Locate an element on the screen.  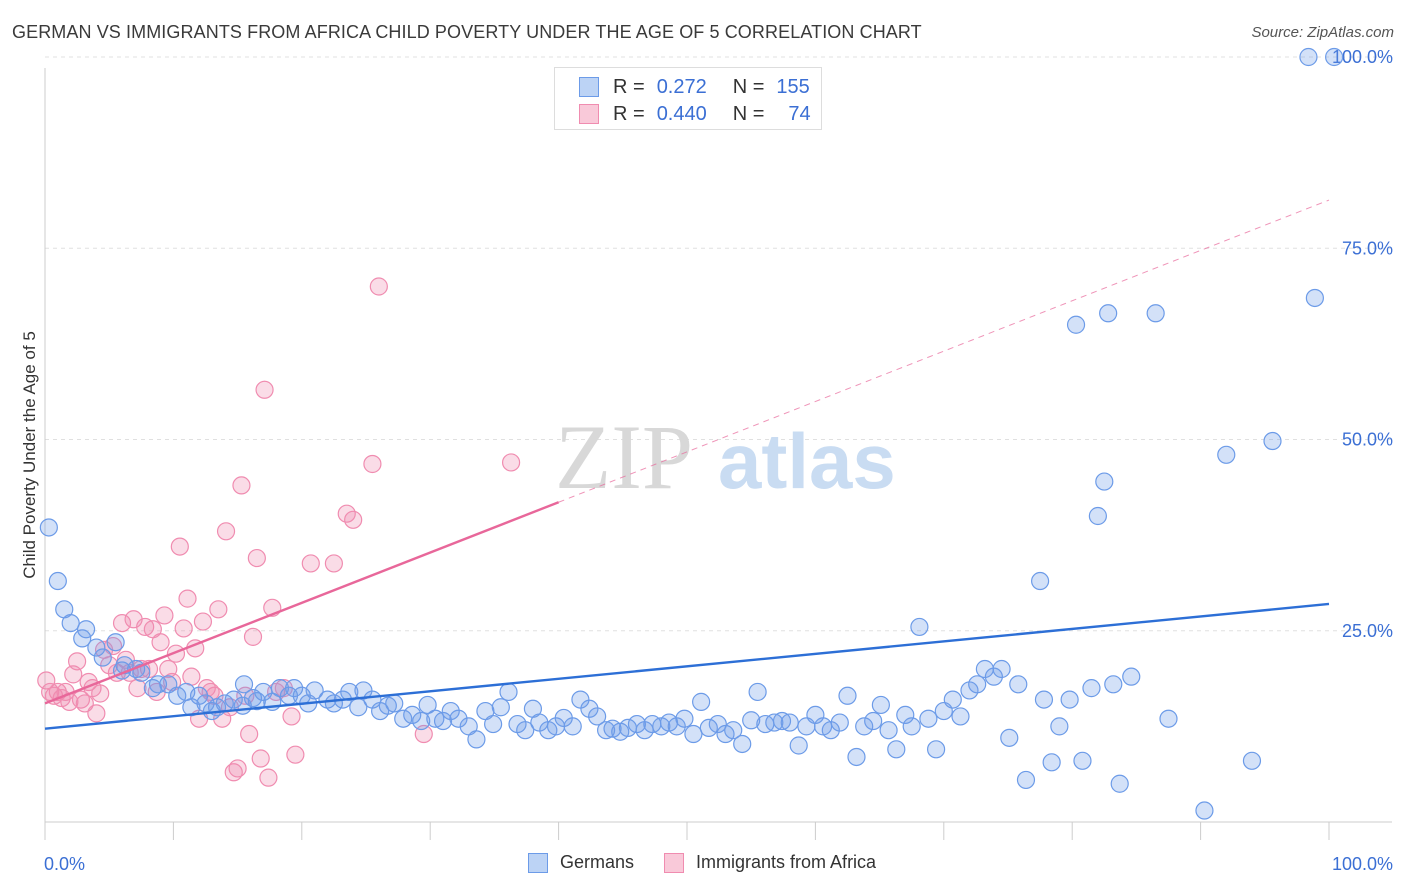
series-legend: Germans Immigrants from Africa is located at coordinates (702, 862).